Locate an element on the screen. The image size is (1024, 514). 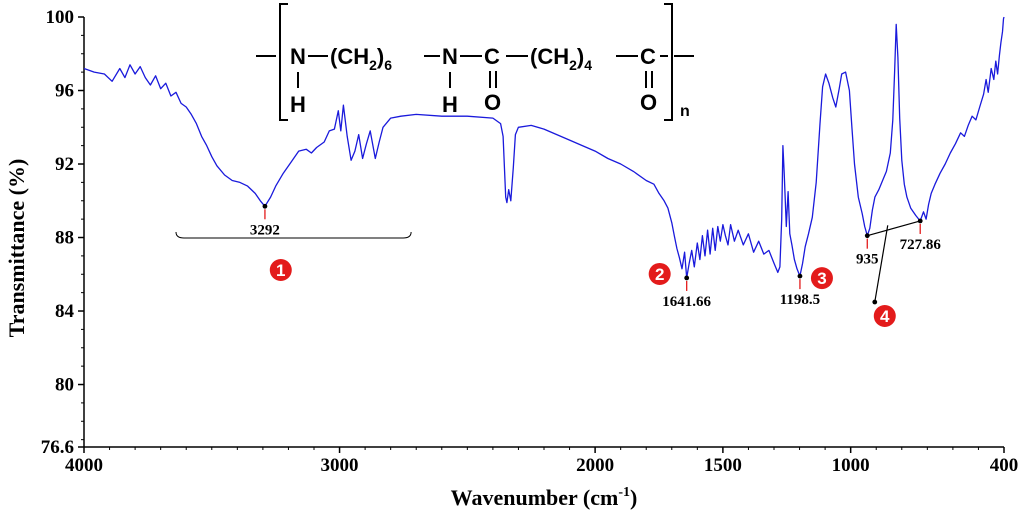
badge-3-number: 3 is located at coordinates (821, 278).